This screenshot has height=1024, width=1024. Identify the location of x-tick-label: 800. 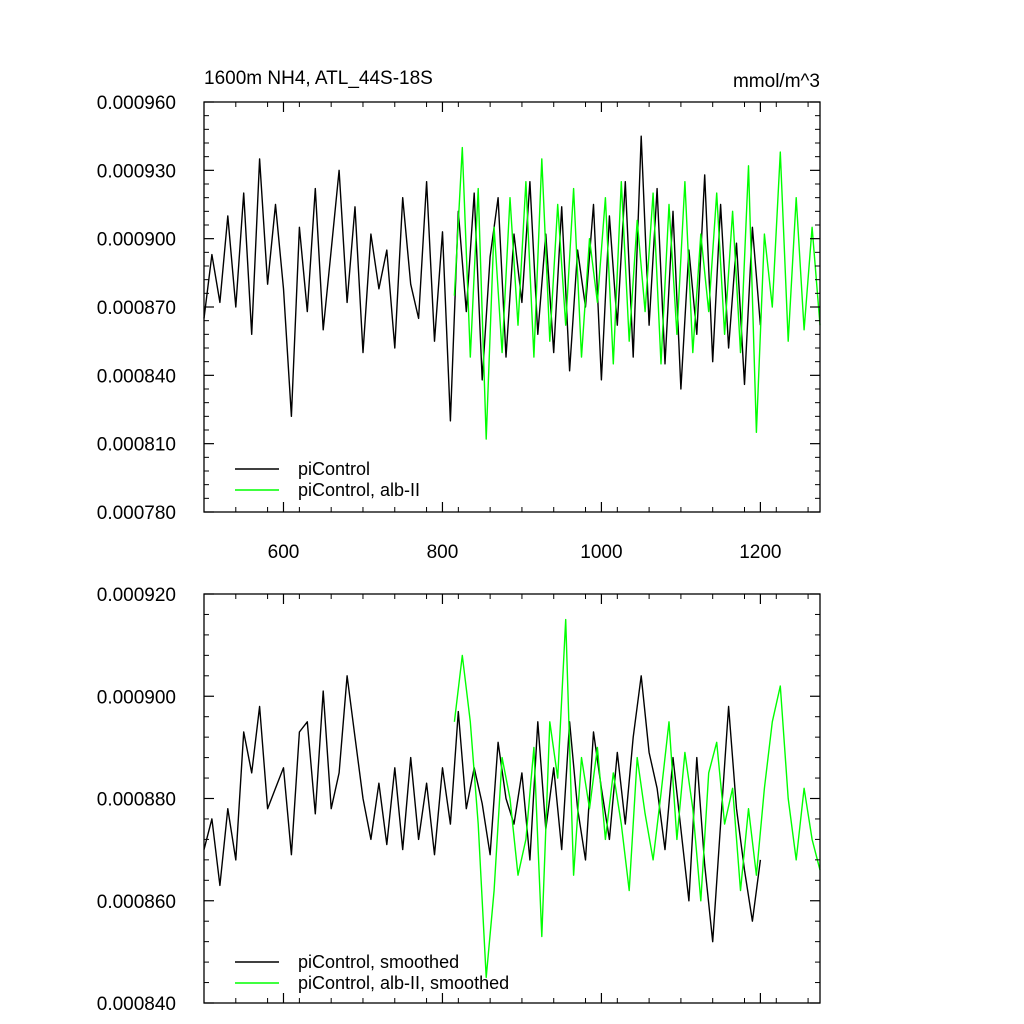
(443, 552).